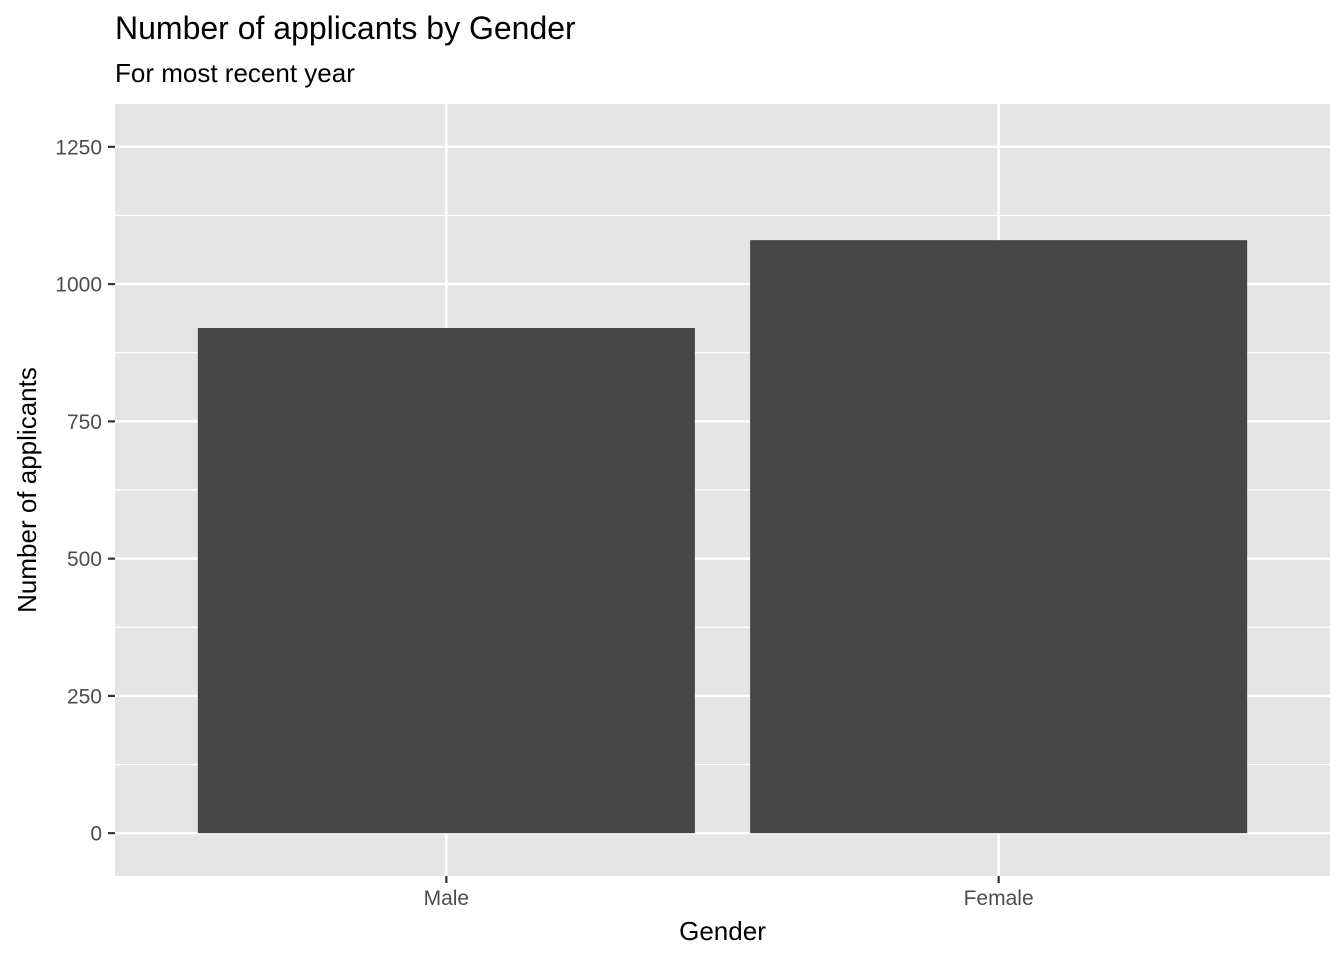 The image size is (1344, 960). Describe the element at coordinates (722, 931) in the screenshot. I see `x-axis-title: Gender` at that location.